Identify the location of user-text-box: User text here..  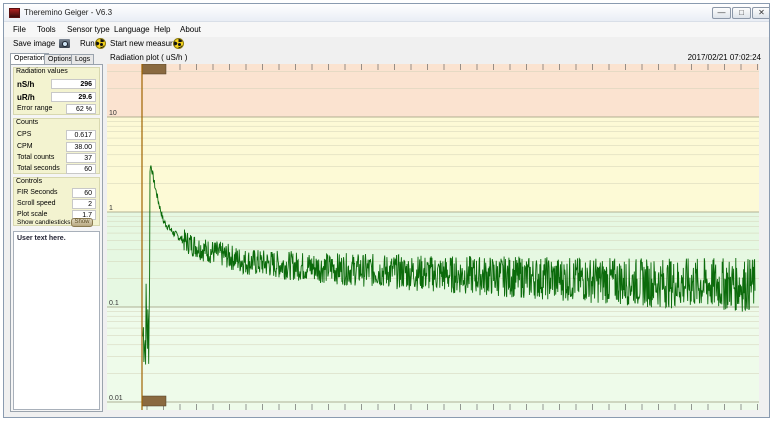
(56, 320).